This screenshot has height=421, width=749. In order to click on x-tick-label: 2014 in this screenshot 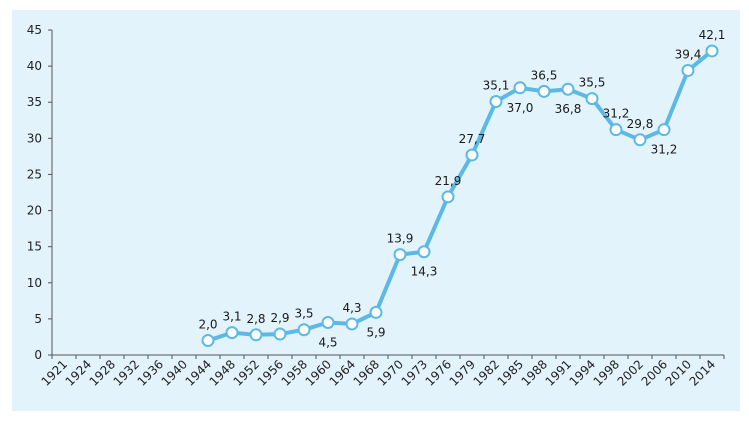, I will do `click(702, 372)`.